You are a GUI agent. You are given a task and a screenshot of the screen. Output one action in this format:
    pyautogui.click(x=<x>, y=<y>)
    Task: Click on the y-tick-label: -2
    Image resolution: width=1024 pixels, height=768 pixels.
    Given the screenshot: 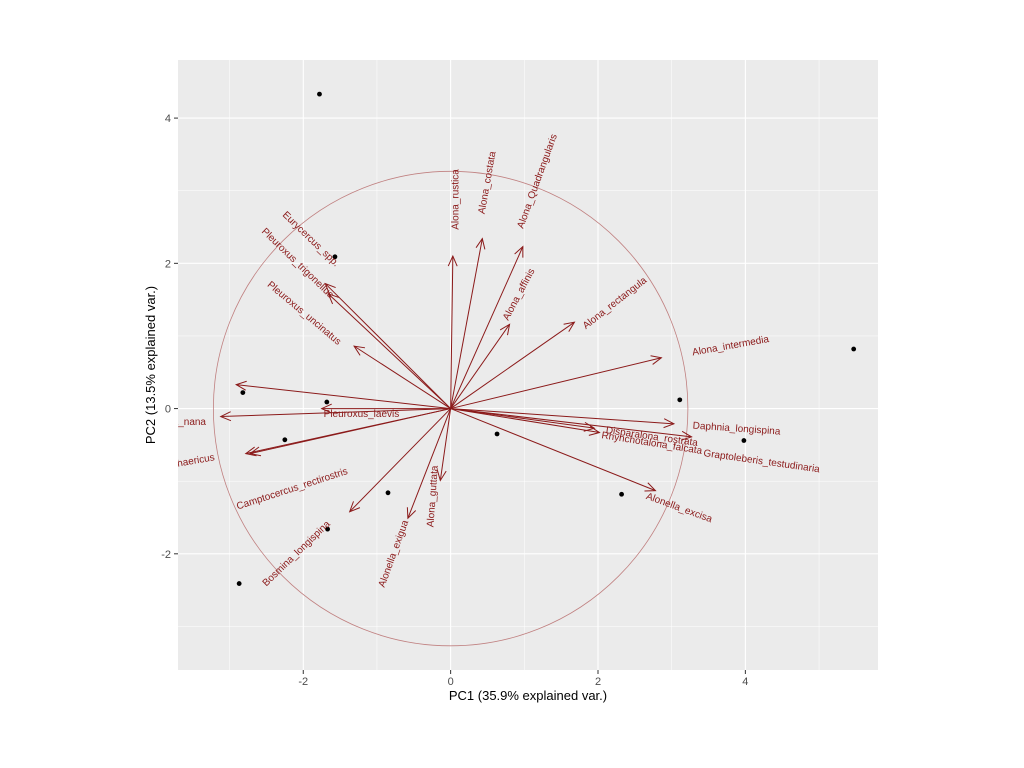 What is the action you would take?
    pyautogui.click(x=166, y=555)
    